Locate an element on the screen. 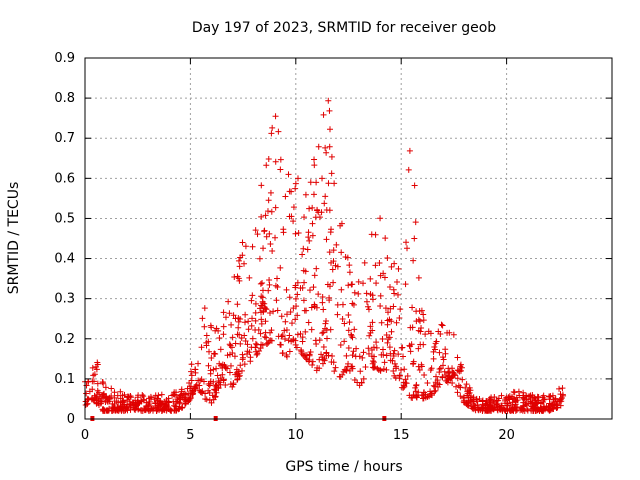 Image resolution: width=640 pixels, height=480 pixels. y-tick-label: 0.1 is located at coordinates (64, 379).